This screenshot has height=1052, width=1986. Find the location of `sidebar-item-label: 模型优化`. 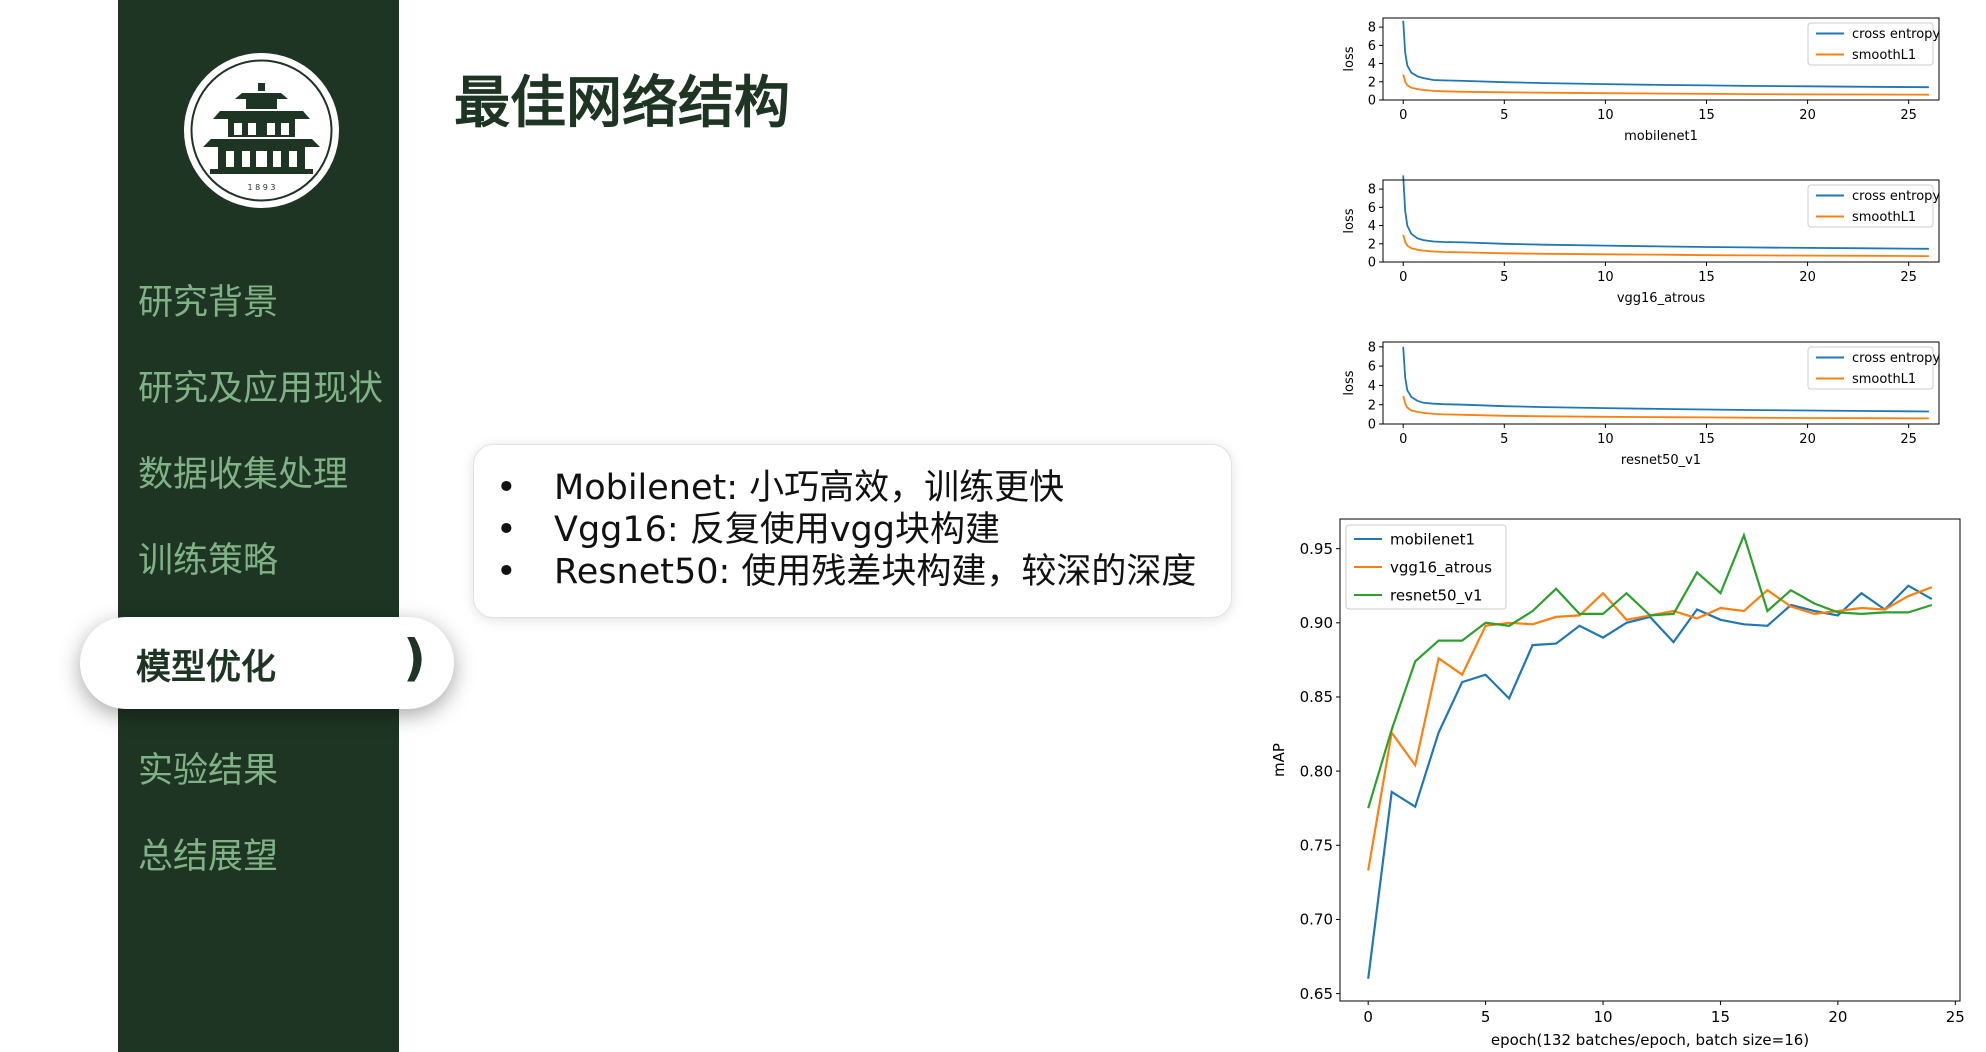

sidebar-item-label: 模型优化 is located at coordinates (206, 668).